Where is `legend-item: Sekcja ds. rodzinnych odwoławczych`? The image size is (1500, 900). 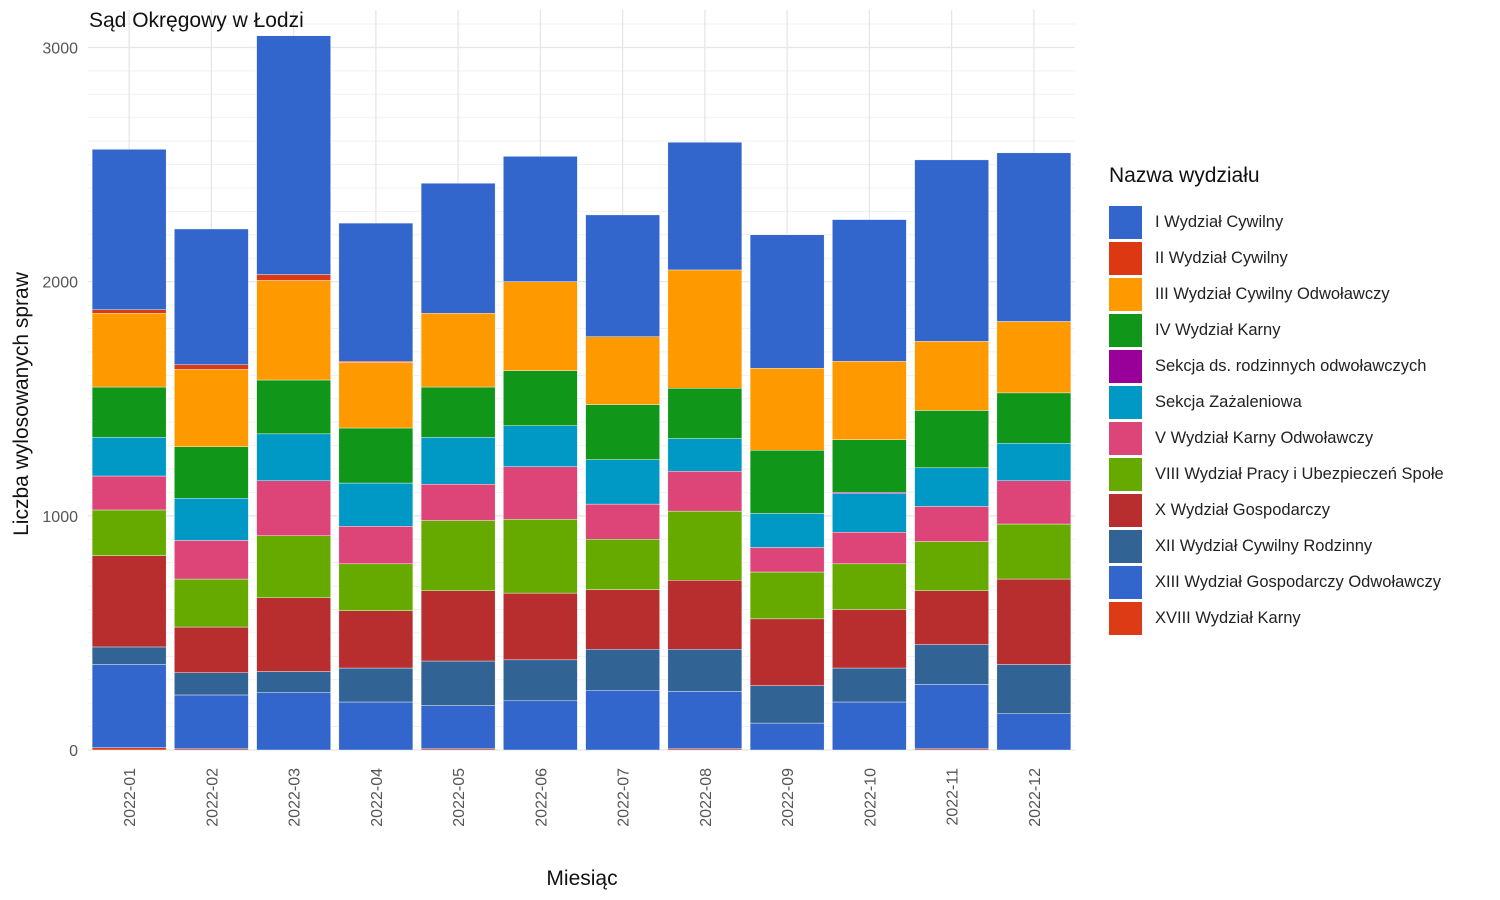
legend-item: Sekcja ds. rodzinnych odwoławczych is located at coordinates (1276, 366).